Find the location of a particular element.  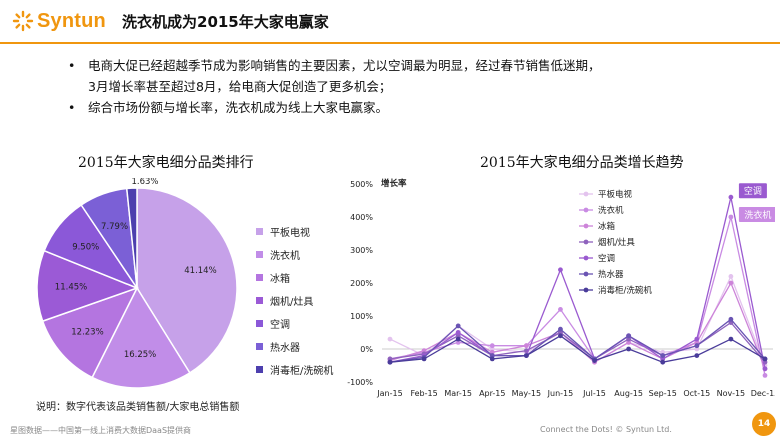

x-tick-label: Jun-15 is located at coordinates (560, 393).